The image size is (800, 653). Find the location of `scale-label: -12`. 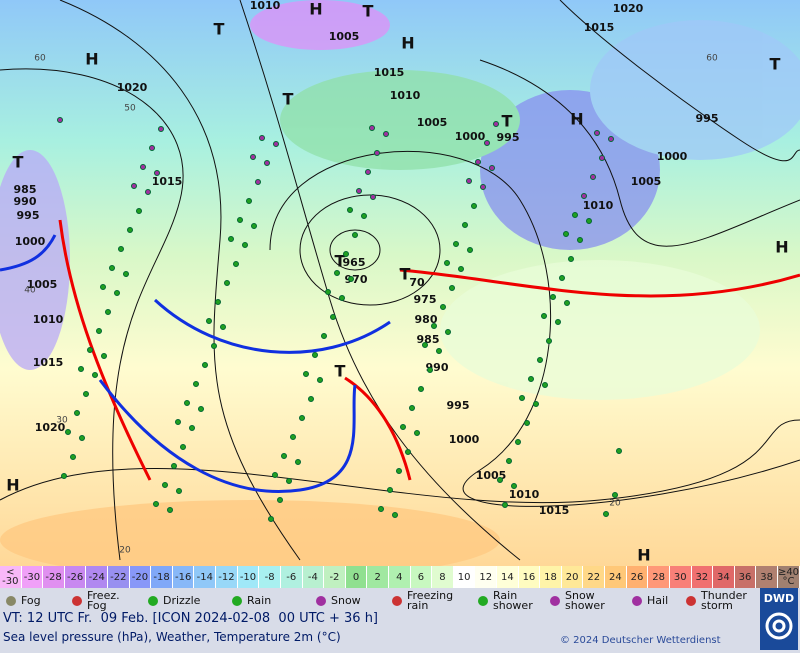

scale-label: -12 is located at coordinates (226, 577).